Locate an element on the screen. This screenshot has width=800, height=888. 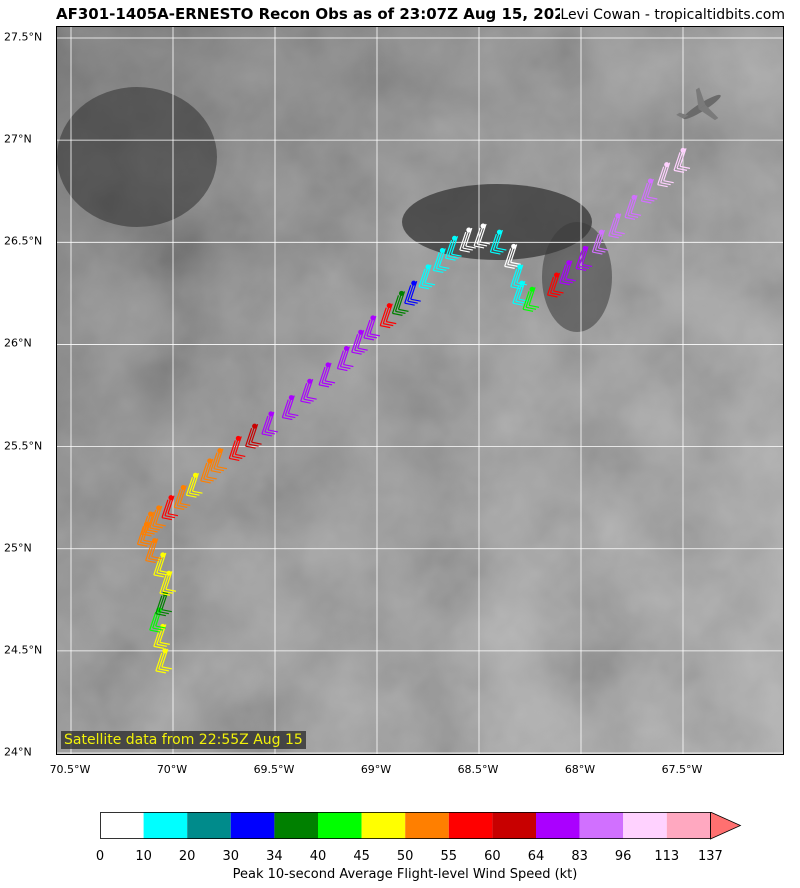
colorbar-tick-label: 50 is located at coordinates (405, 856).